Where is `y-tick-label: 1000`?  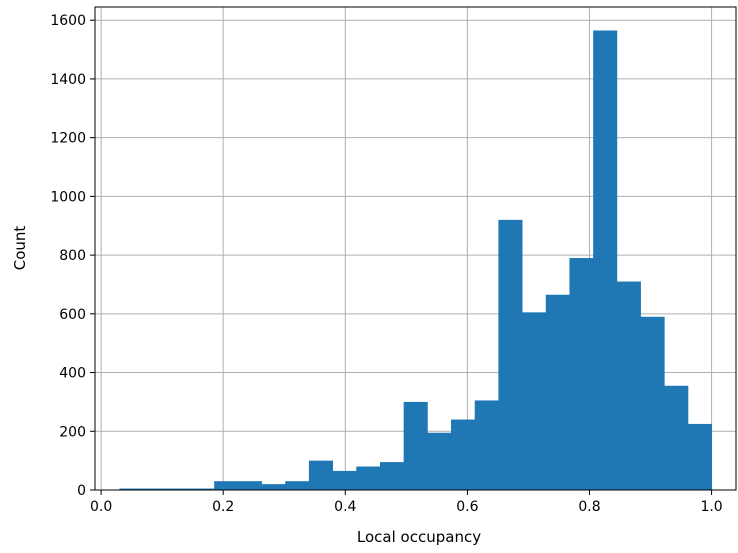 y-tick-label: 1000 is located at coordinates (68, 197).